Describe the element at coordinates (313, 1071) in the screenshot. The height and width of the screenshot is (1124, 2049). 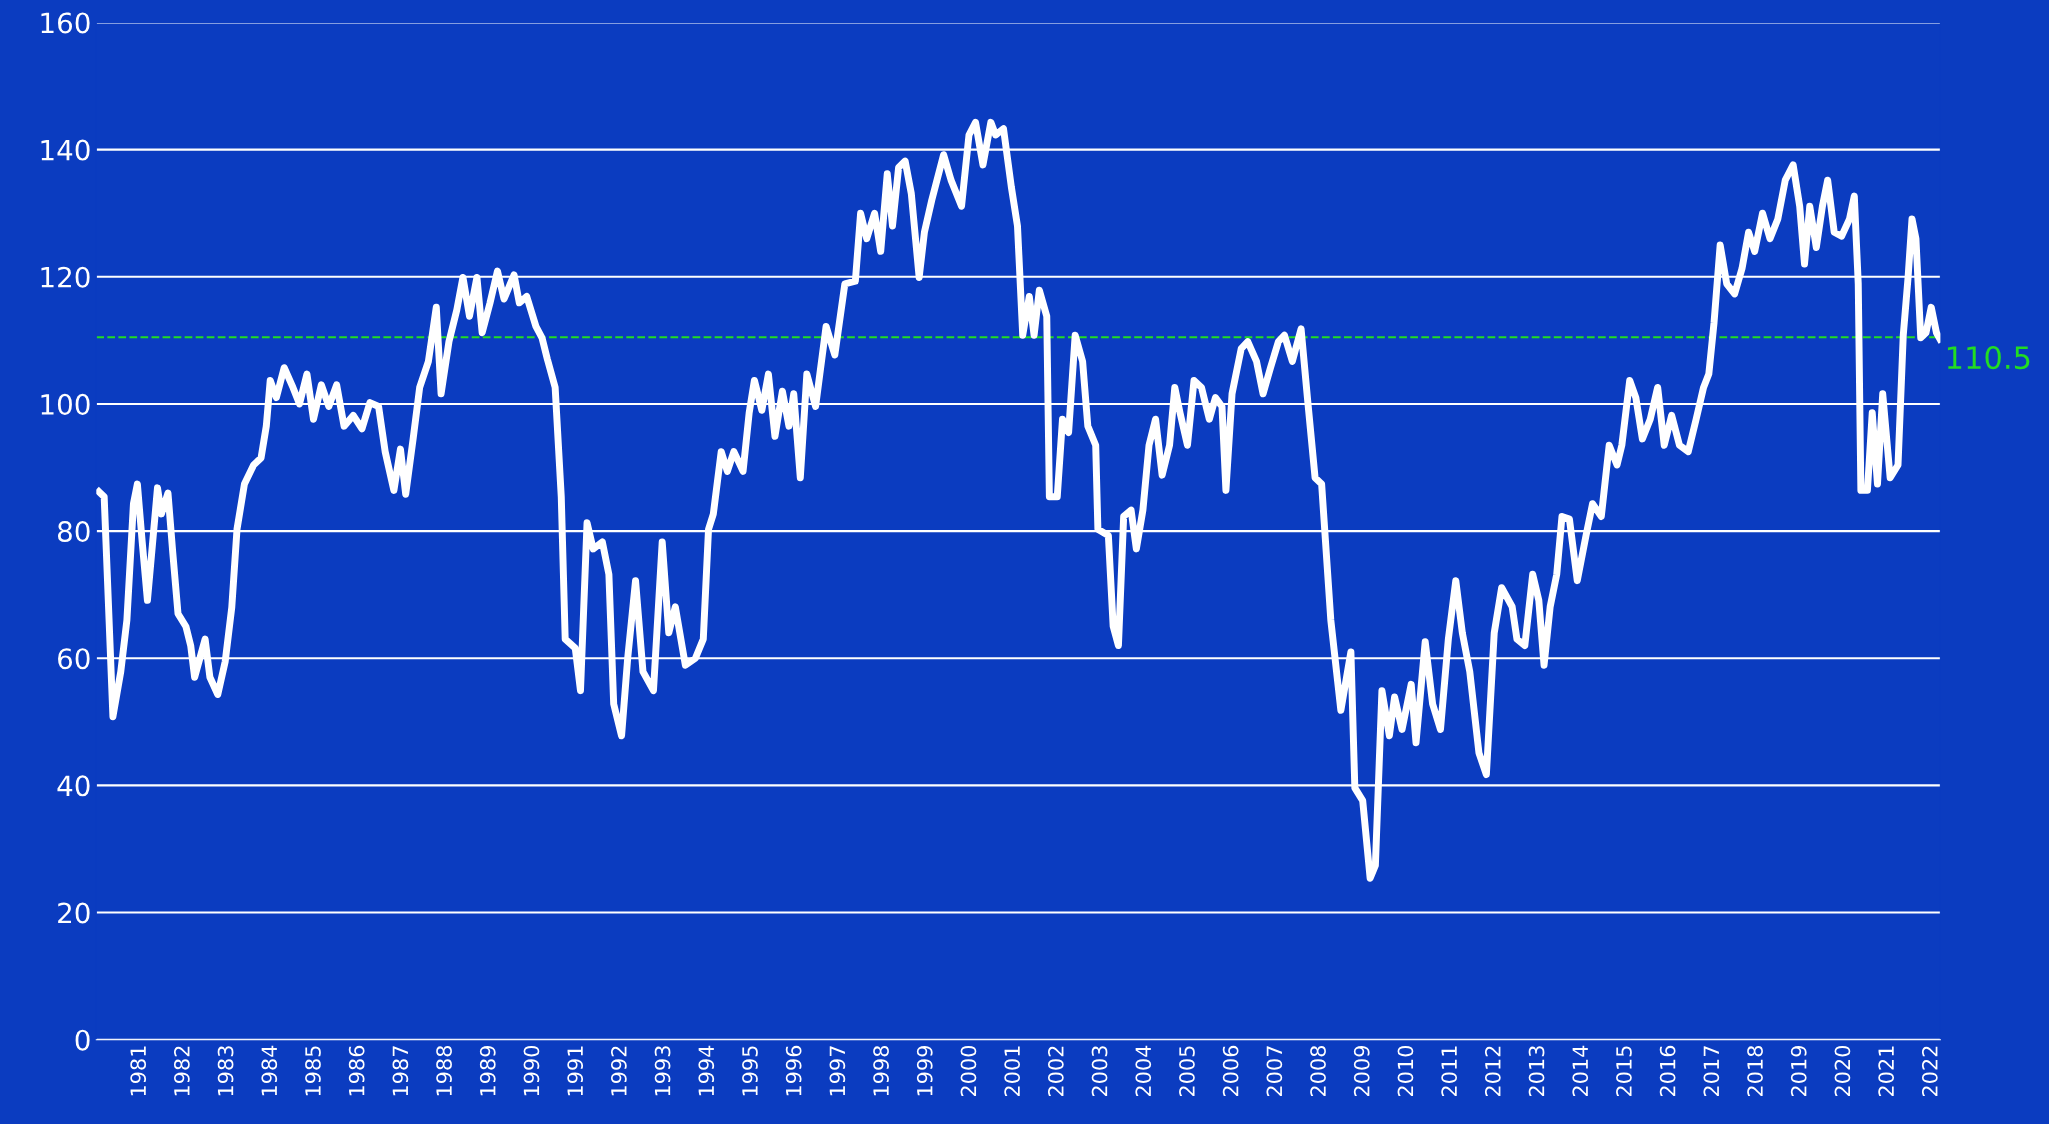
I see `x-tick-label: 1985` at that location.